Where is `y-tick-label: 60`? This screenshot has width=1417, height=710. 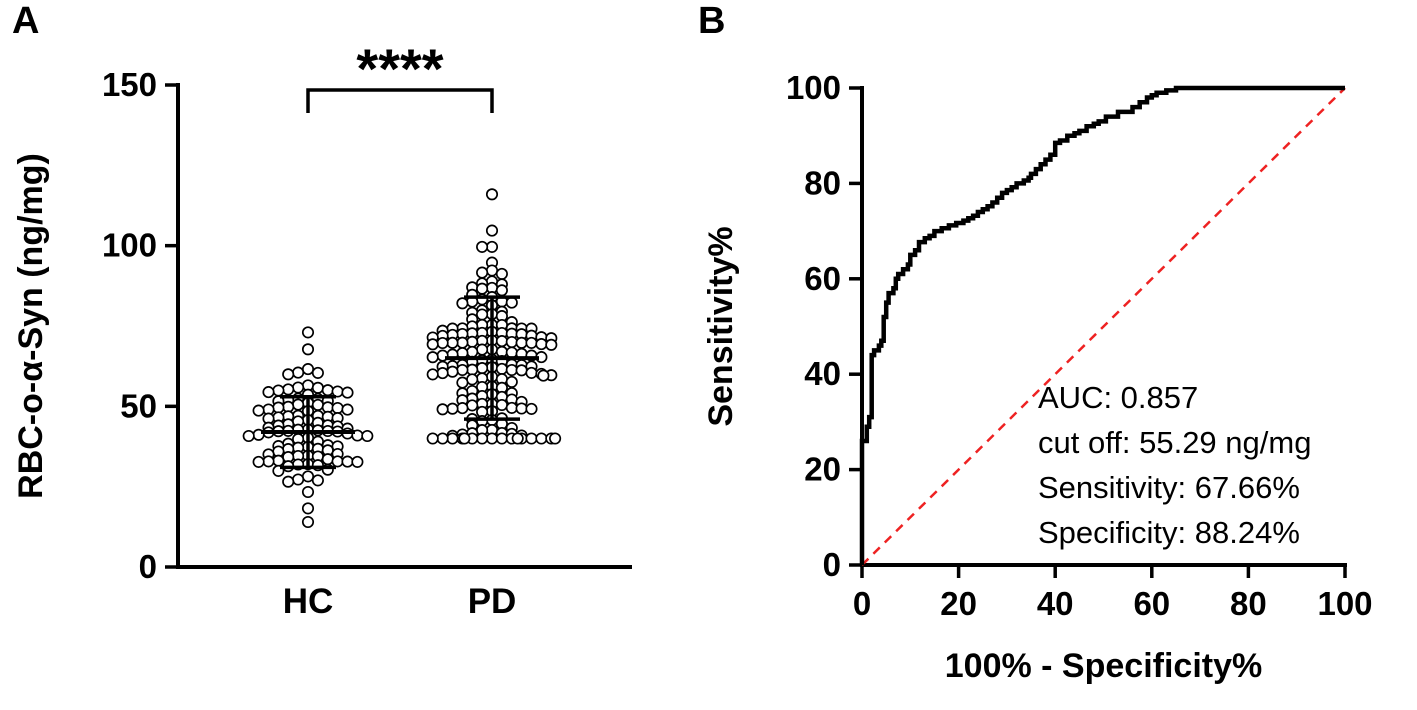 y-tick-label: 60 is located at coordinates (822, 278).